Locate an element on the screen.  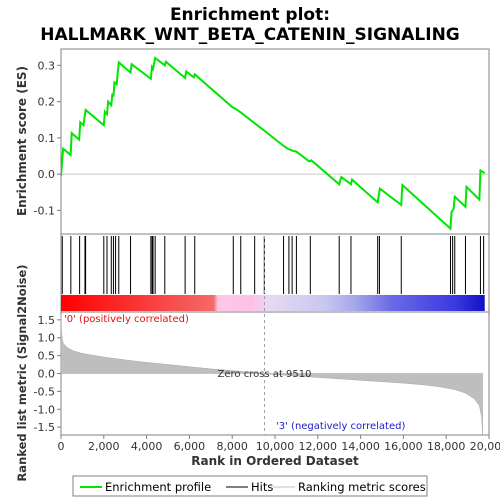
x-tick-label: 20,000 is located at coordinates (485, 446).